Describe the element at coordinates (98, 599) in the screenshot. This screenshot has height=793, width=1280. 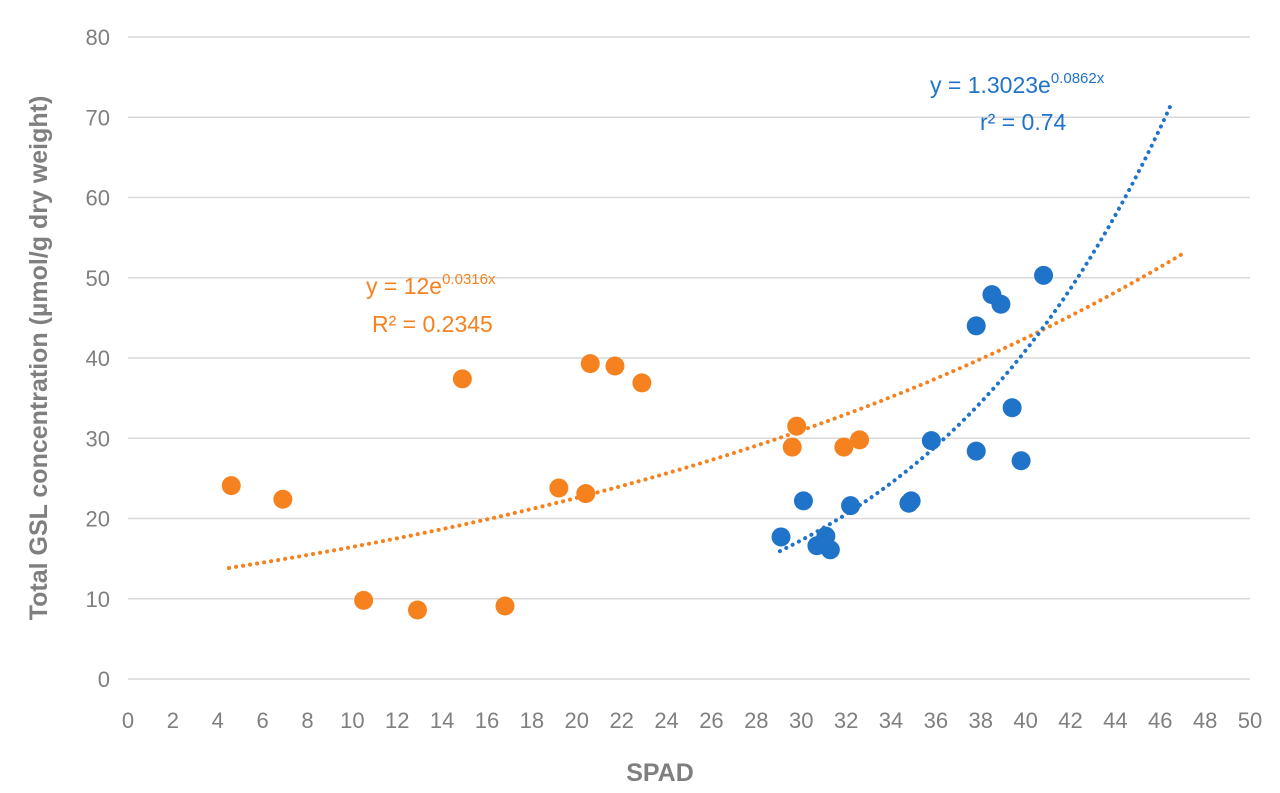
I see `y-tick-label: 10` at that location.